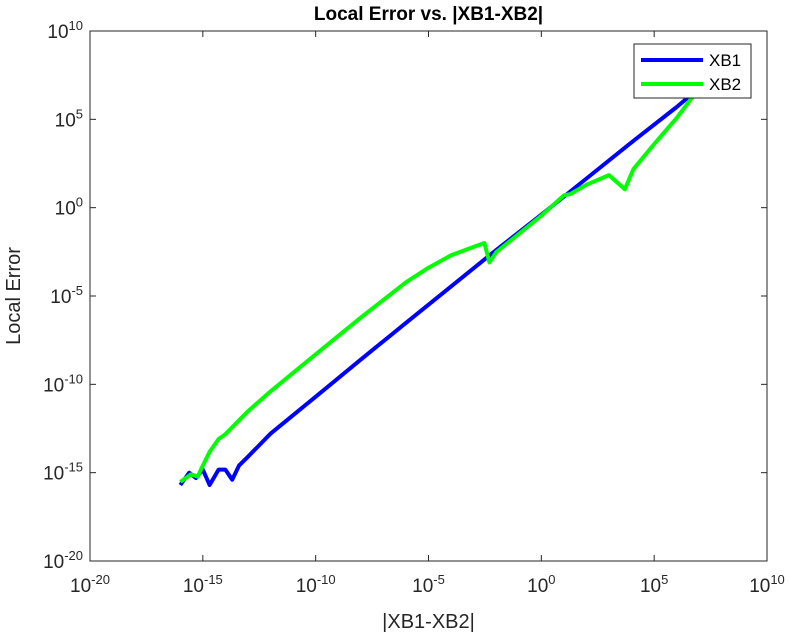 The height and width of the screenshot is (636, 789). Describe the element at coordinates (73, 467) in the screenshot. I see `y-tick-label-exponent: -15` at that location.